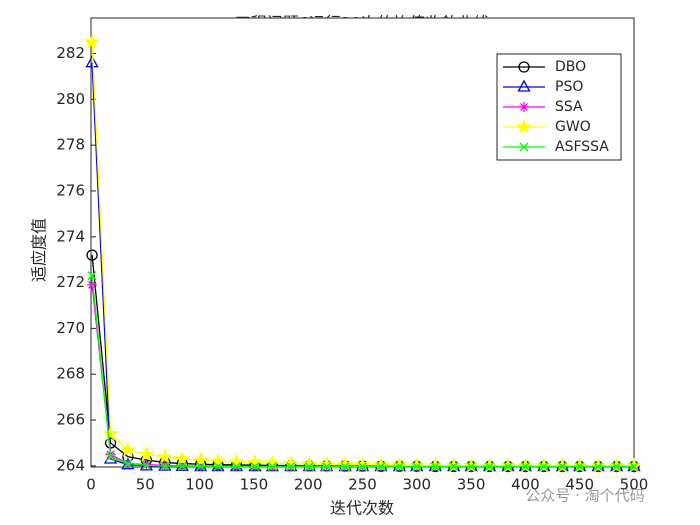 This screenshot has height=525, width=700. What do you see at coordinates (70, 236) in the screenshot?
I see `y-tick-label: 274` at bounding box center [70, 236].